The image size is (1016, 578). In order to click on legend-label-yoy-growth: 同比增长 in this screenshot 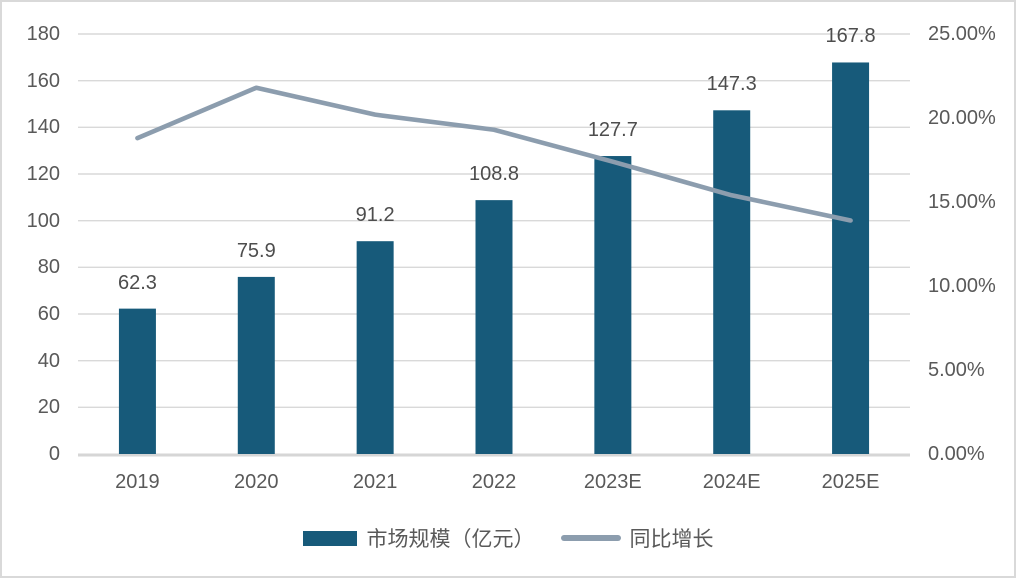, I will do `click(671, 539)`.